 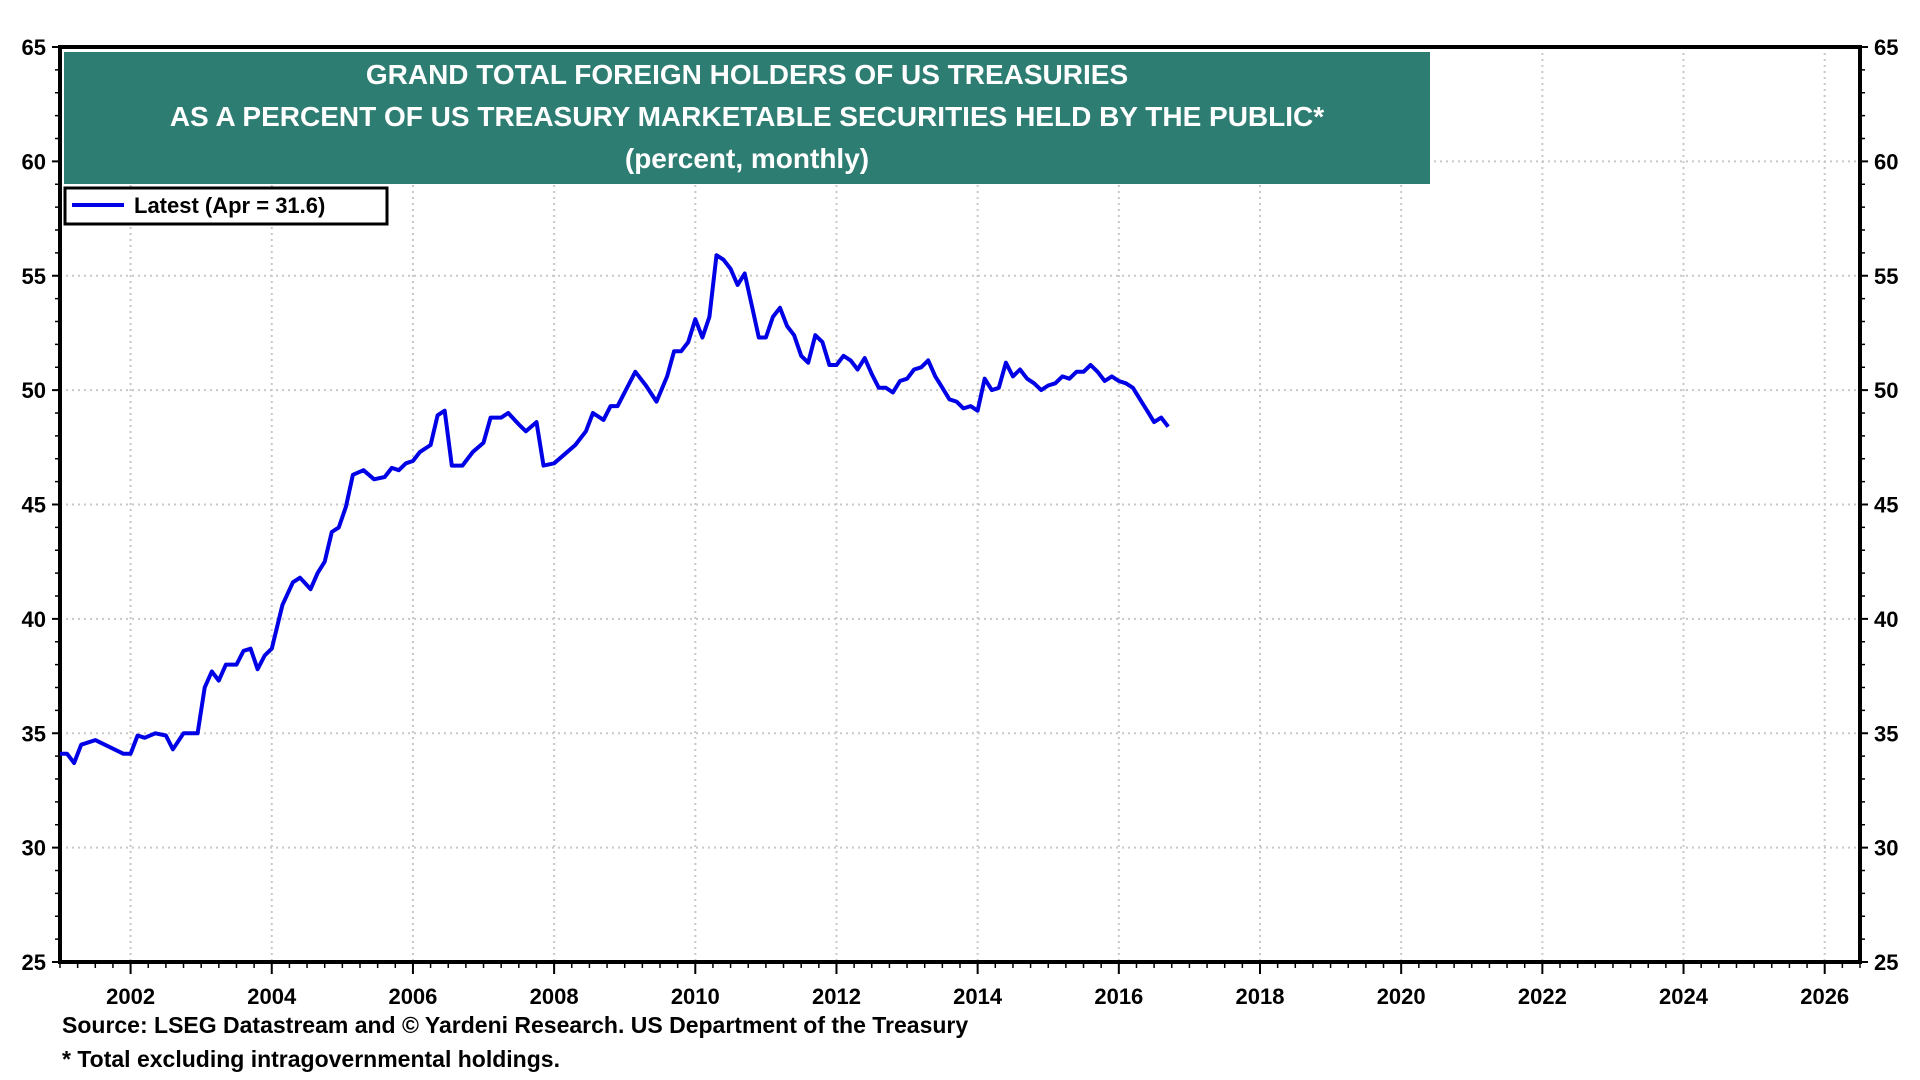 I want to click on y-tick-label-right: 30, so click(x=1886, y=848).